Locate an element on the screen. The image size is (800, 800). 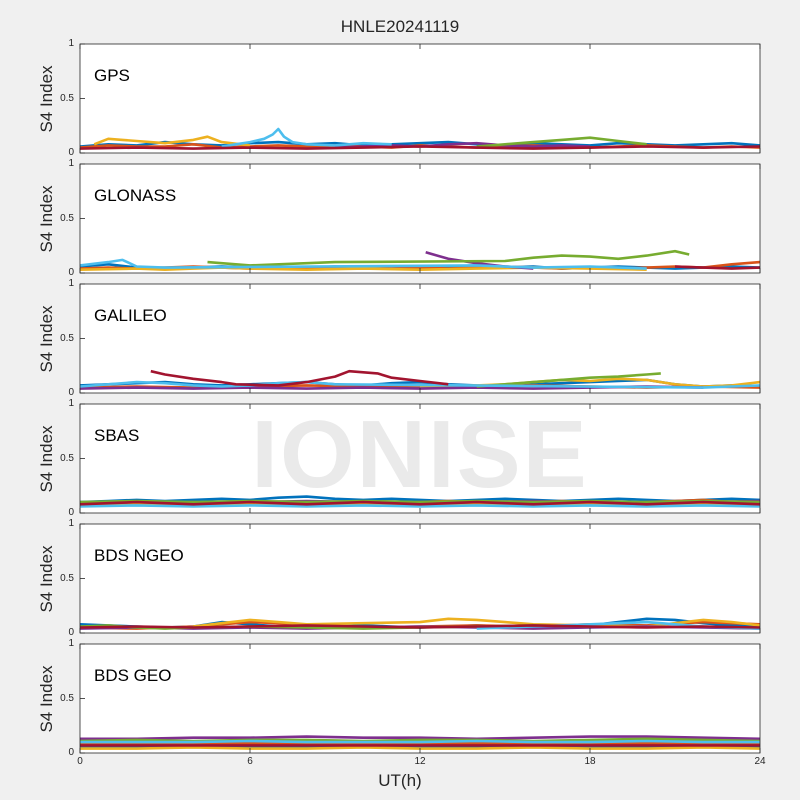
panel-label: BDS NGEO is located at coordinates (139, 555).